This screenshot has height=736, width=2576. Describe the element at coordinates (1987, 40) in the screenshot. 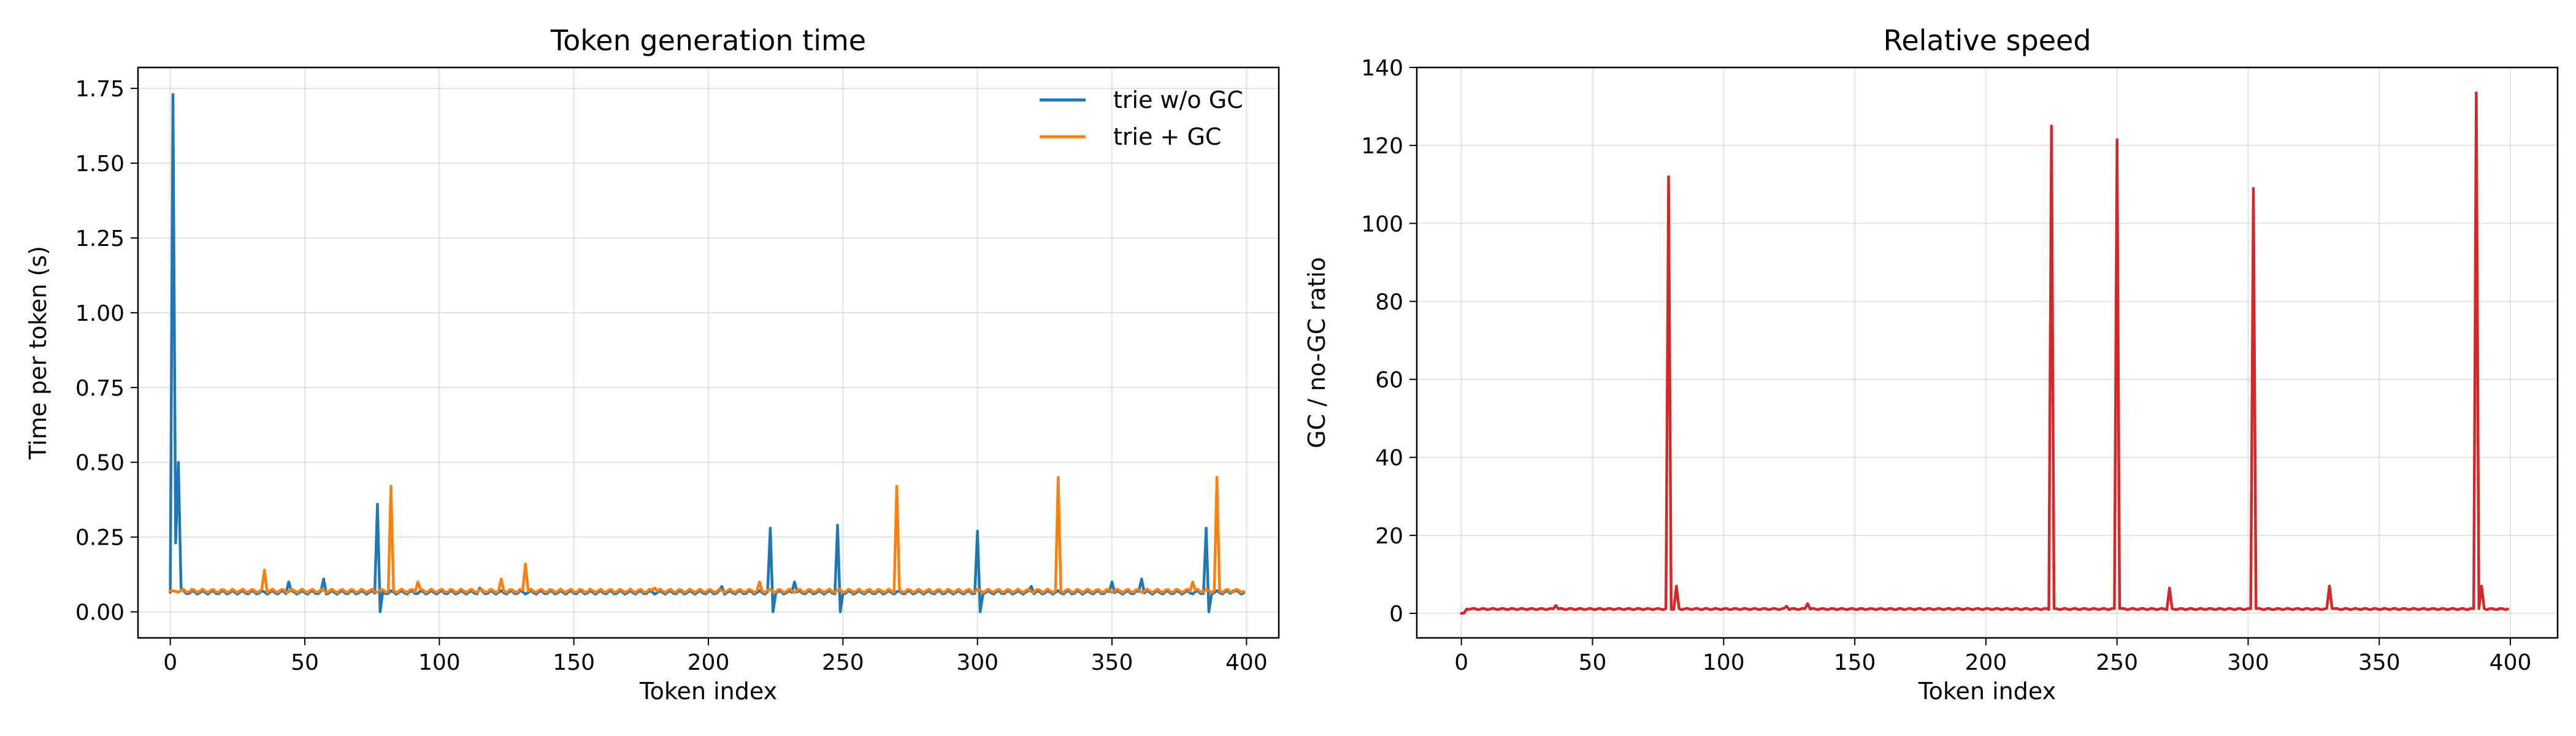

I see `chart-title: Relative speed` at that location.